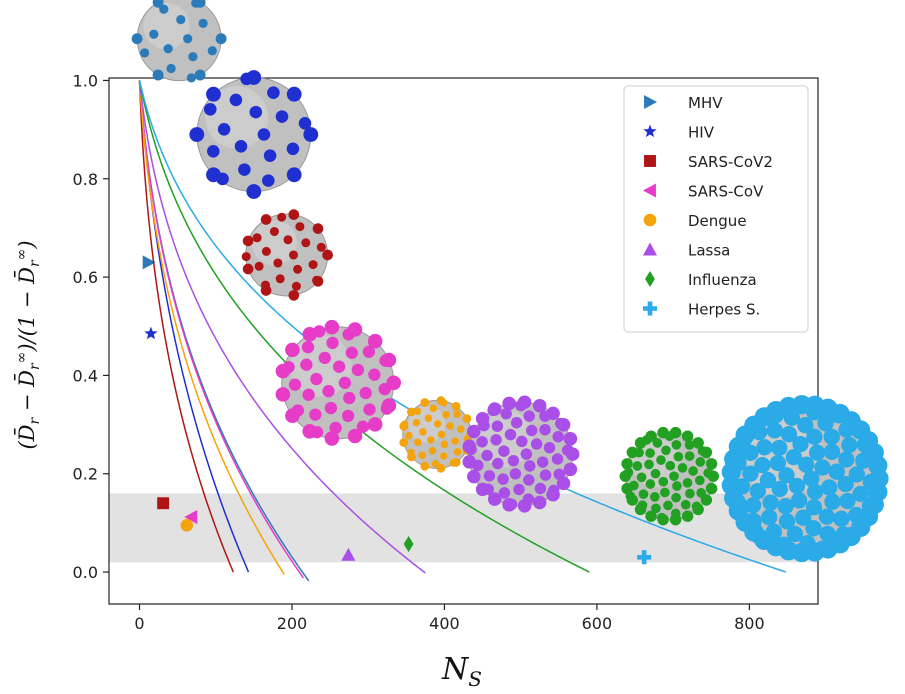 The image size is (905, 694). What do you see at coordinates (85, 572) in the screenshot?
I see `y-tick-label: 0.0` at bounding box center [85, 572].